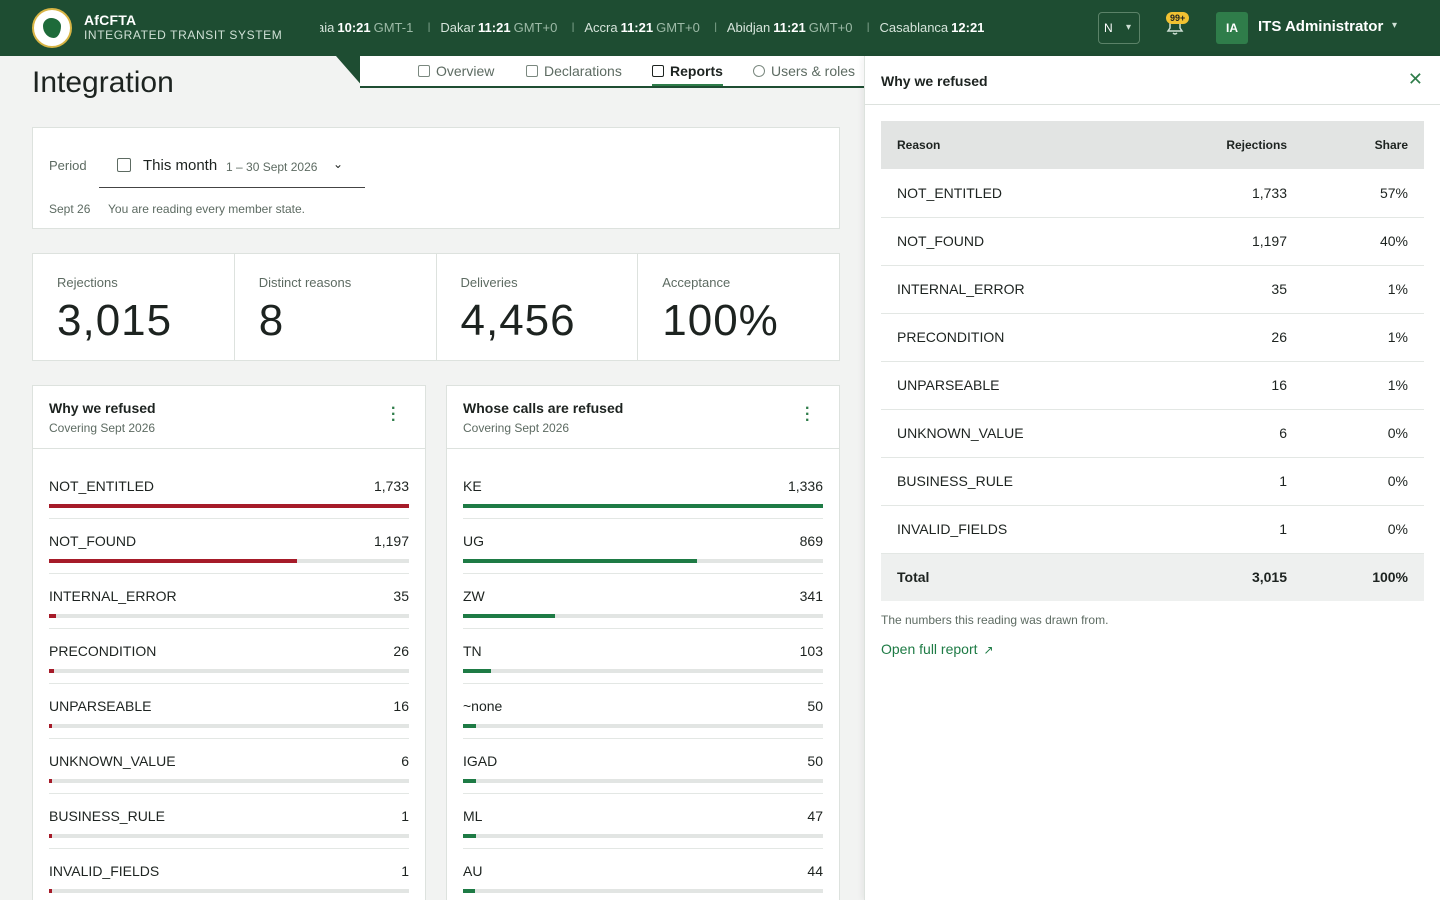  I want to click on open-full-report-link: Open full report ↗, so click(937, 649).